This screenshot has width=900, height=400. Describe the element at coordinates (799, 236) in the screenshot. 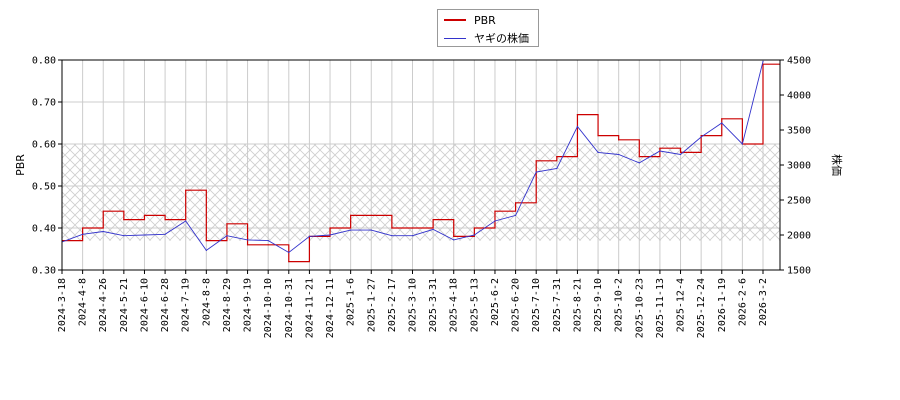

I see `right-tick-label: 2000` at that location.